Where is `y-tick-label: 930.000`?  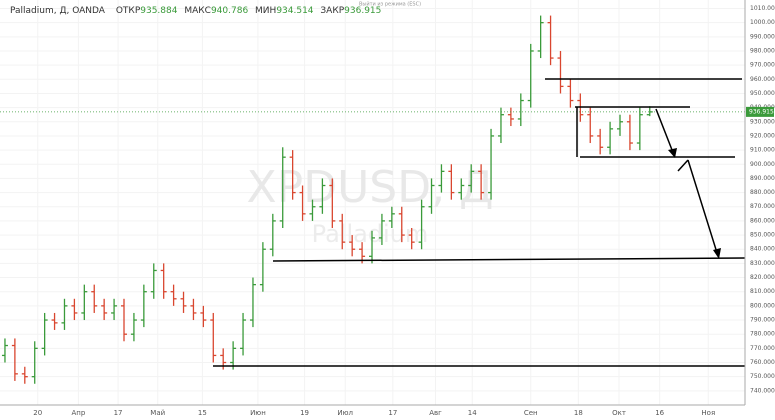 y-tick-label: 930.000 is located at coordinates (762, 121).